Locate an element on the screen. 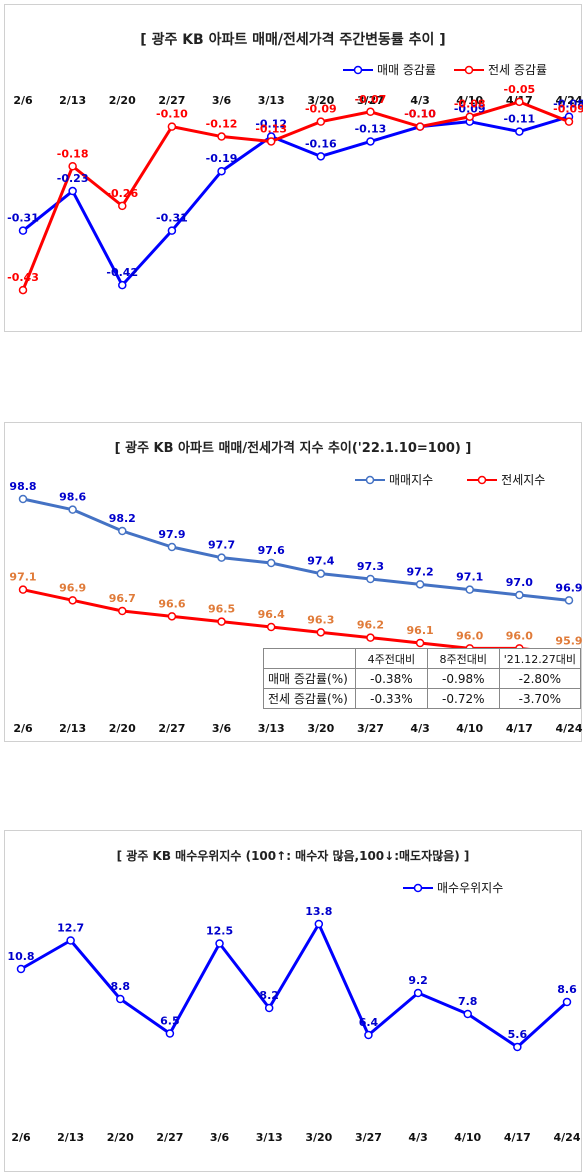 The image size is (584, 1176). data-label: -0.26 is located at coordinates (122, 193).